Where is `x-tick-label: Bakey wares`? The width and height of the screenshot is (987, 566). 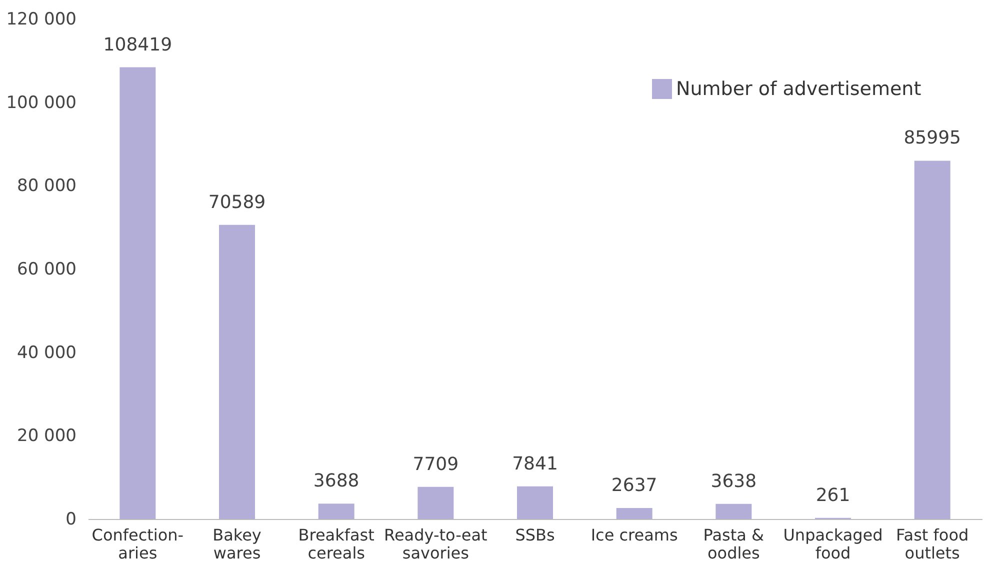
x-tick-label: Bakey wares is located at coordinates (237, 544).